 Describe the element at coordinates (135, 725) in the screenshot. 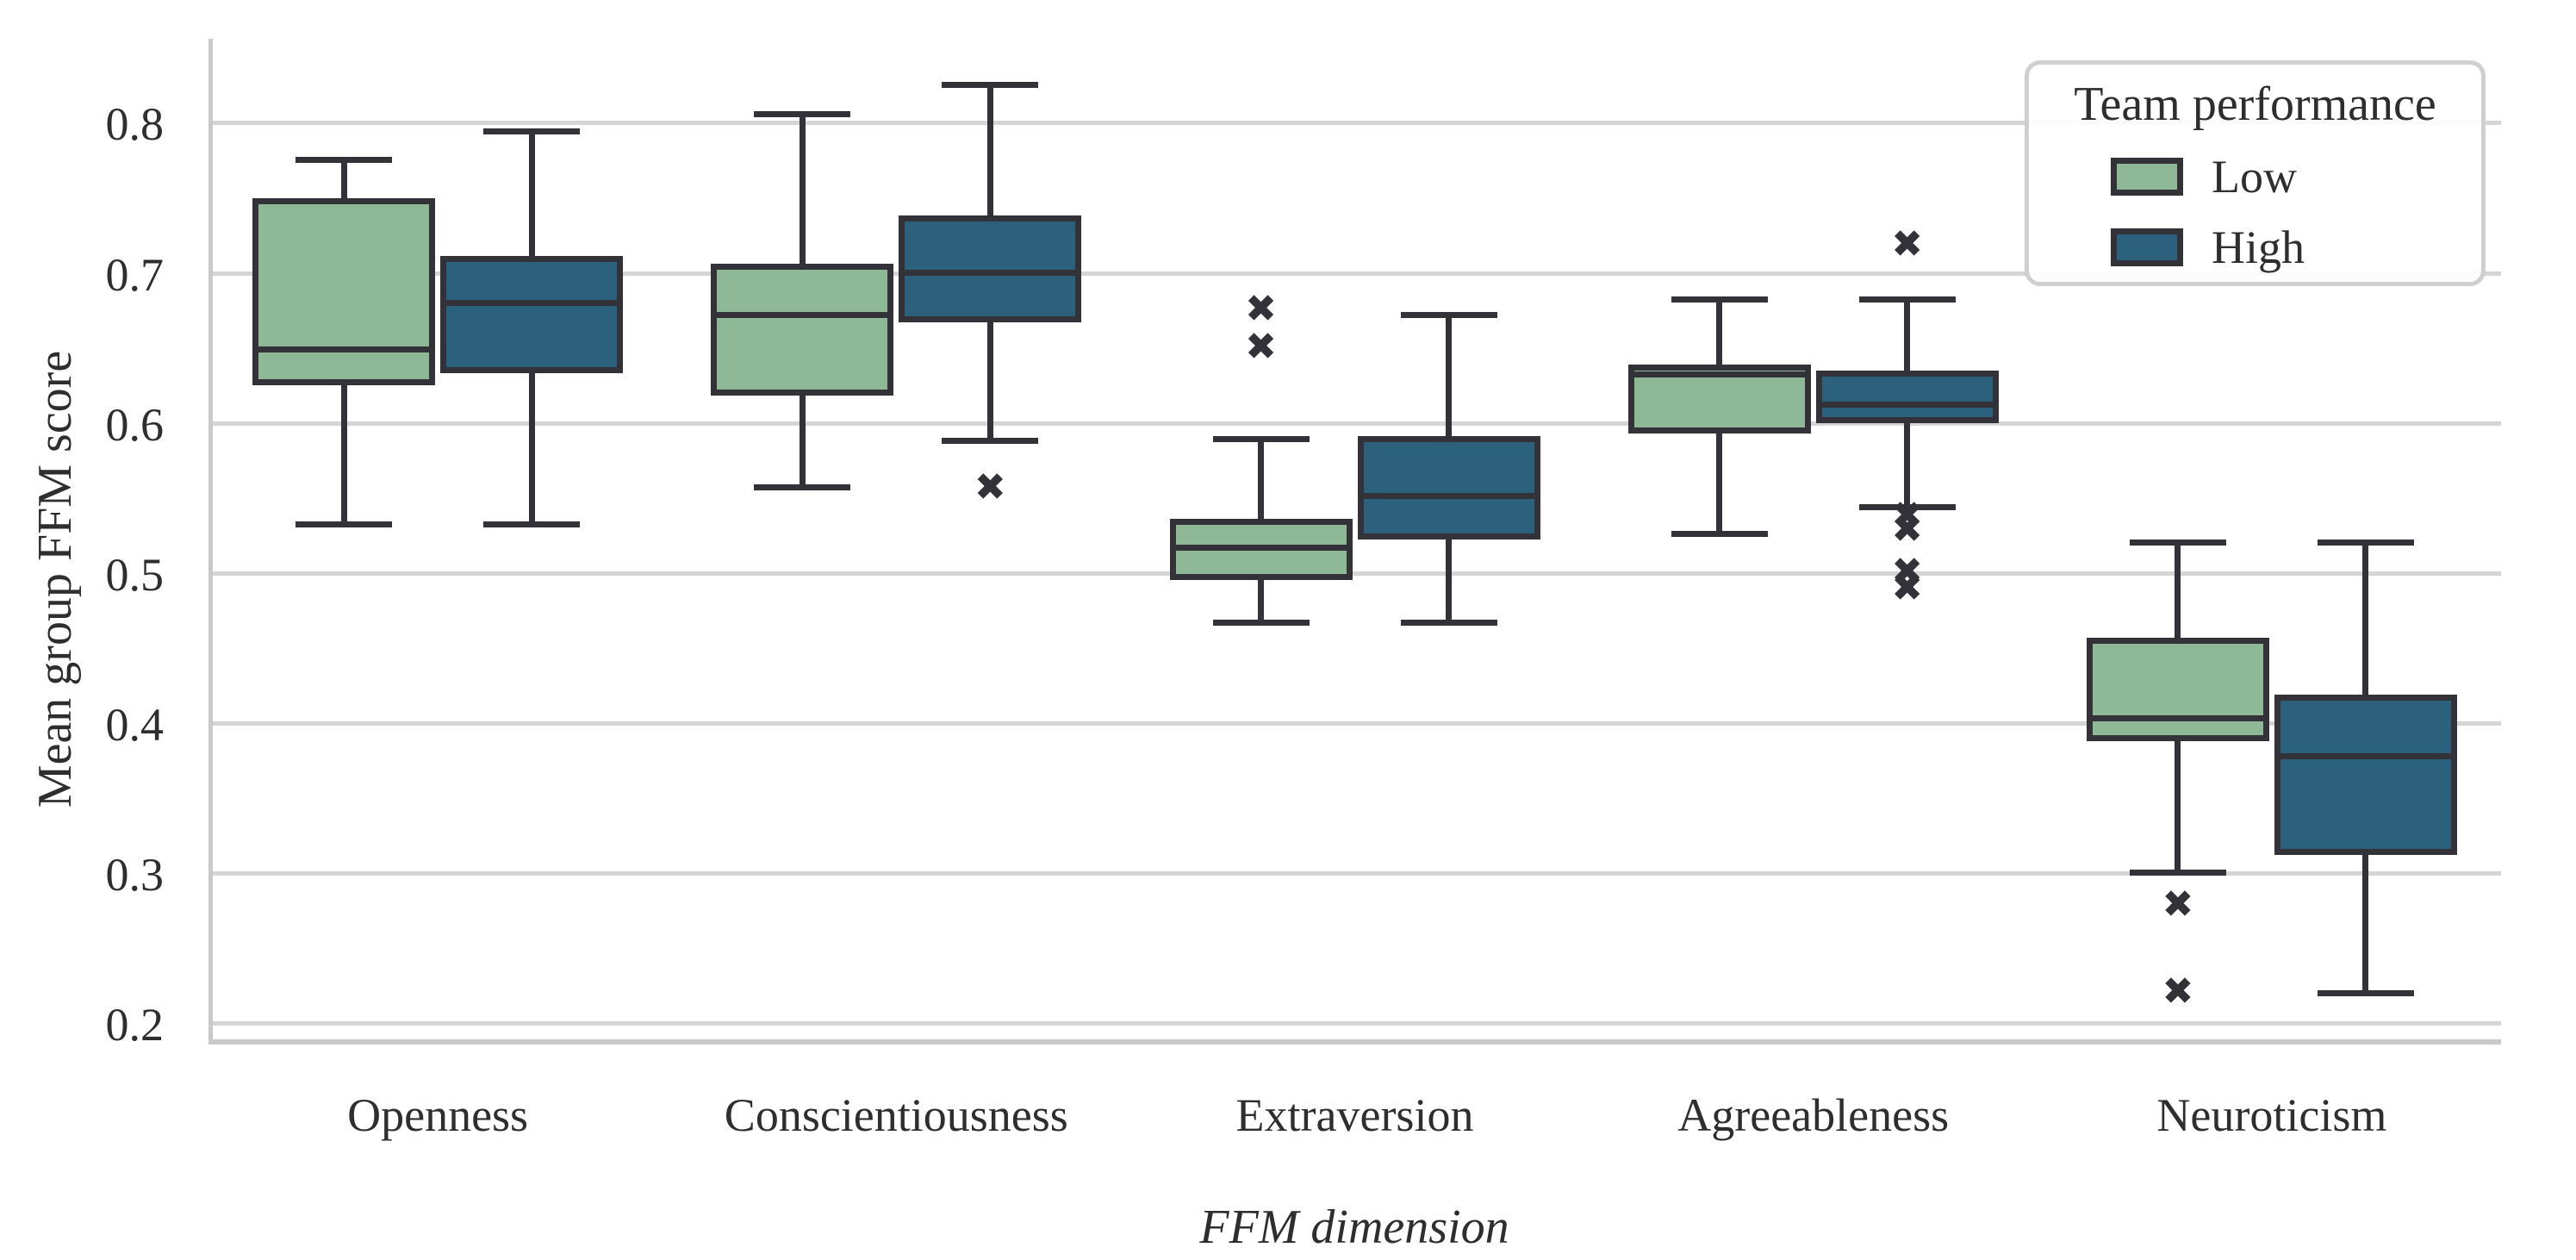

I see `y-tick-label: 0.4` at that location.